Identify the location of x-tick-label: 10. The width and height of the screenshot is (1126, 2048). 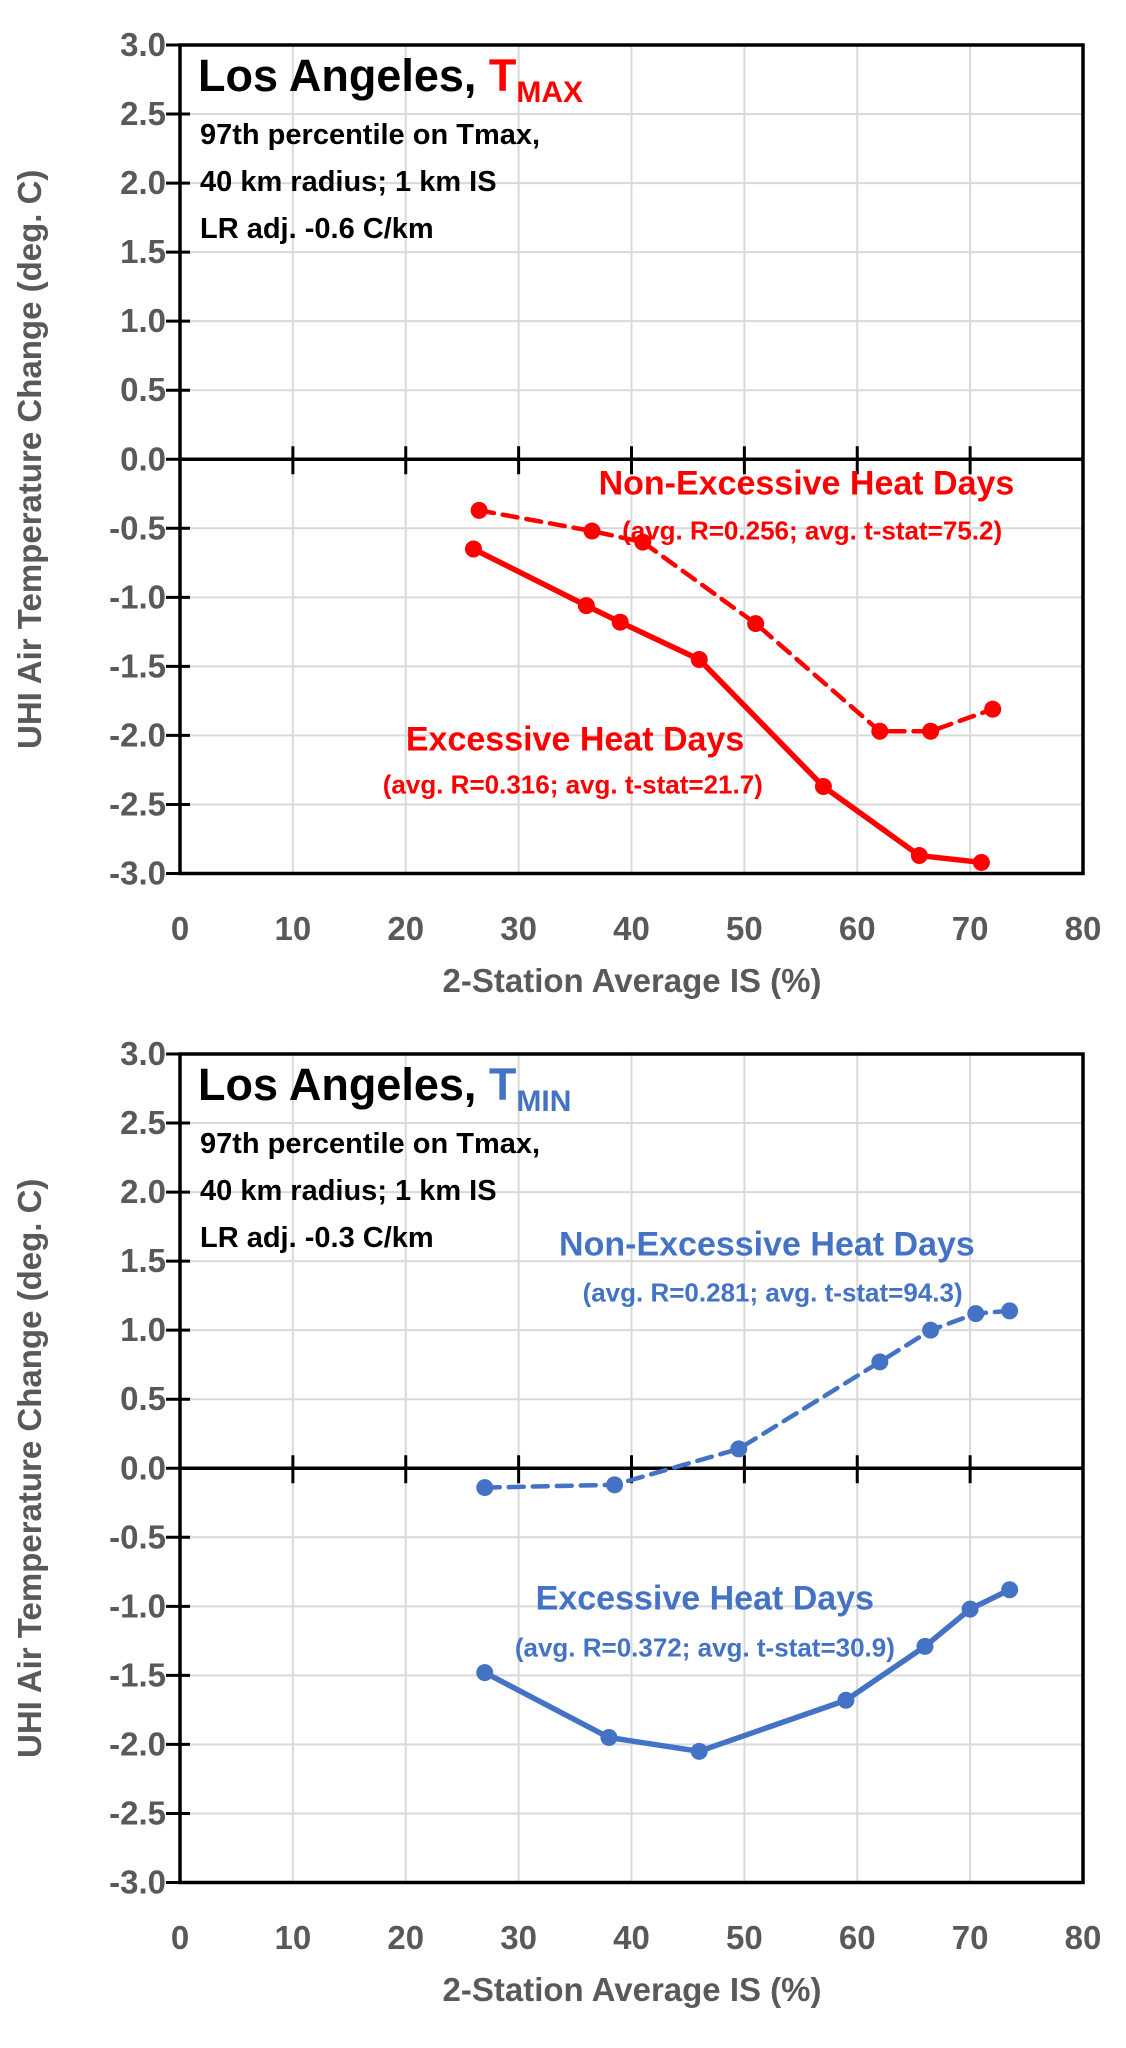
(293, 928).